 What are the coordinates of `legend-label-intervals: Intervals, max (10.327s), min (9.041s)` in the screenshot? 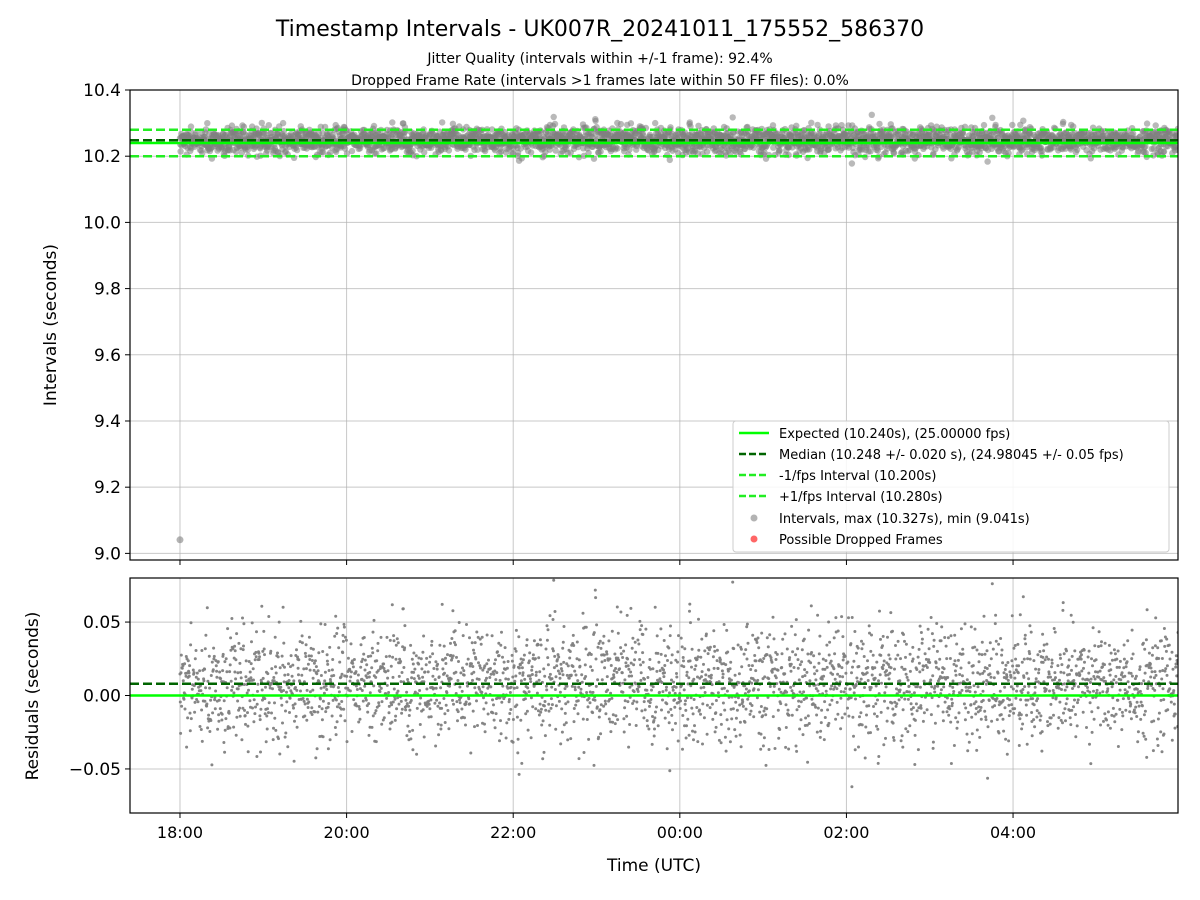 It's located at (904, 519).